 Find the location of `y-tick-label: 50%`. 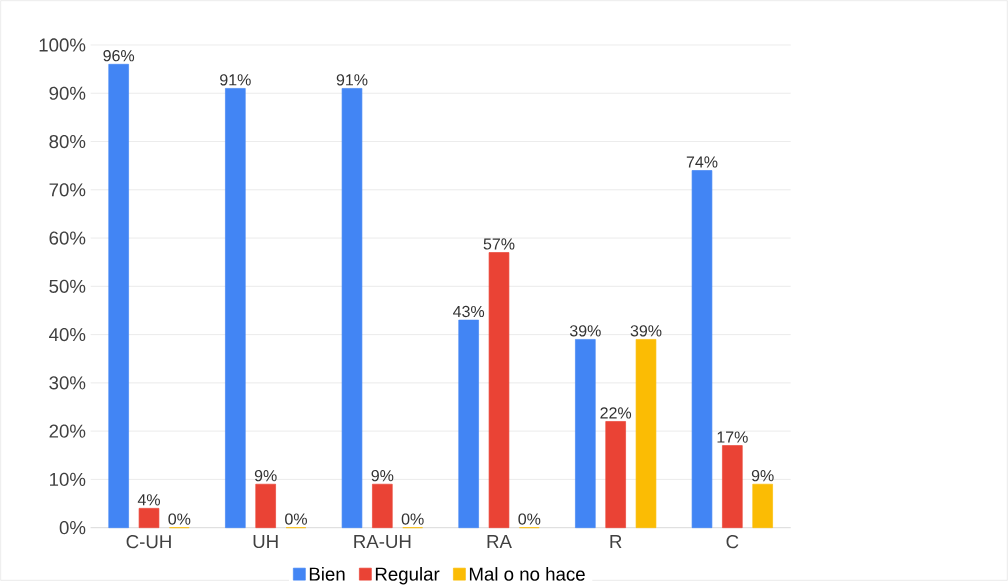

y-tick-label: 50% is located at coordinates (67, 286).